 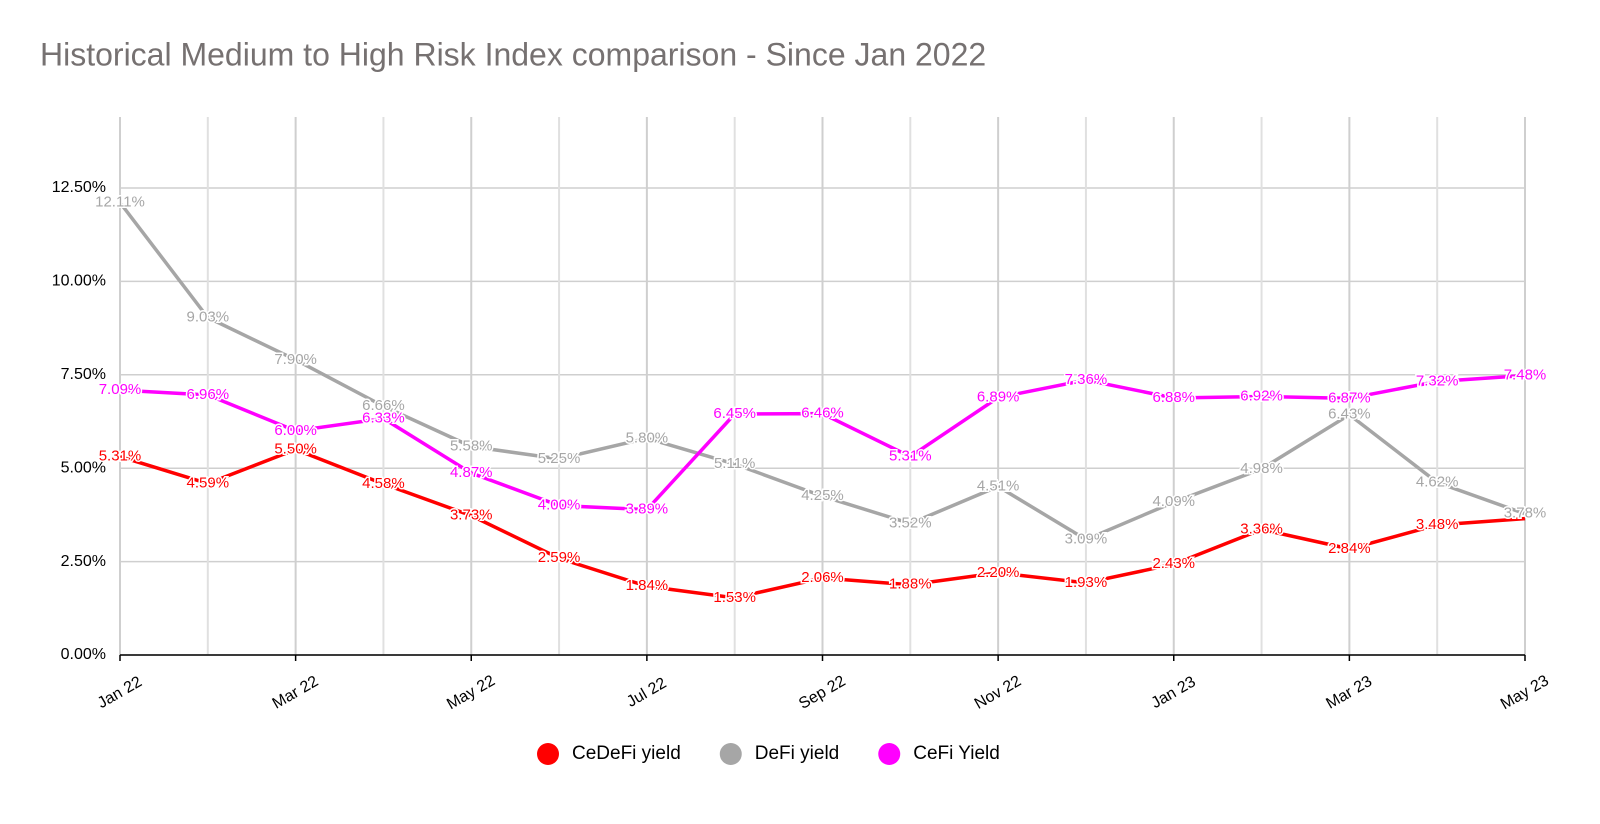 What do you see at coordinates (1349, 414) in the screenshot?
I see `data-label: 6.43%` at bounding box center [1349, 414].